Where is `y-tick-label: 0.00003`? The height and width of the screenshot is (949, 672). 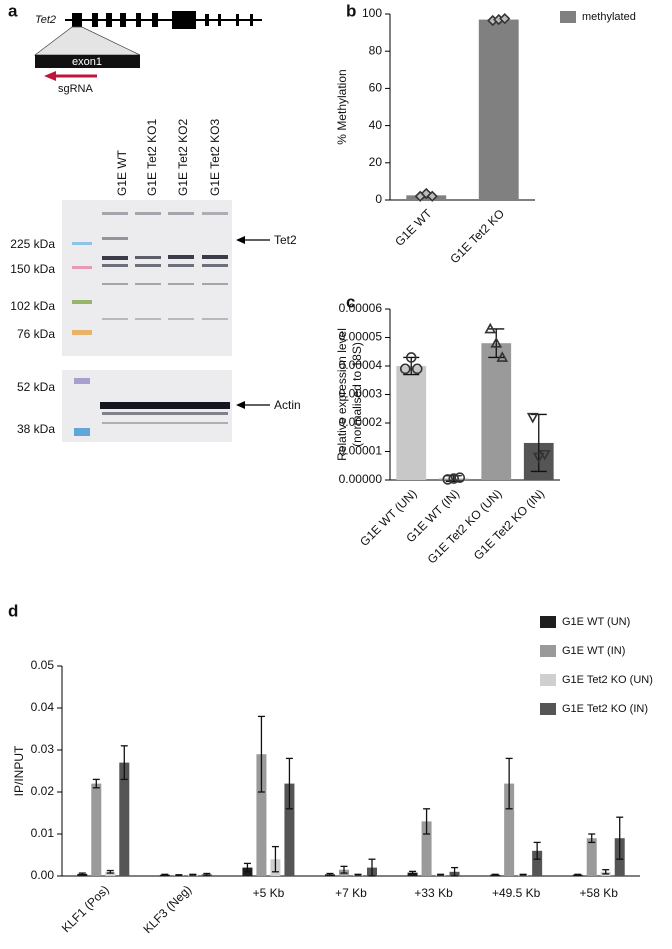 y-tick-label: 0.00003 is located at coordinates (361, 394).